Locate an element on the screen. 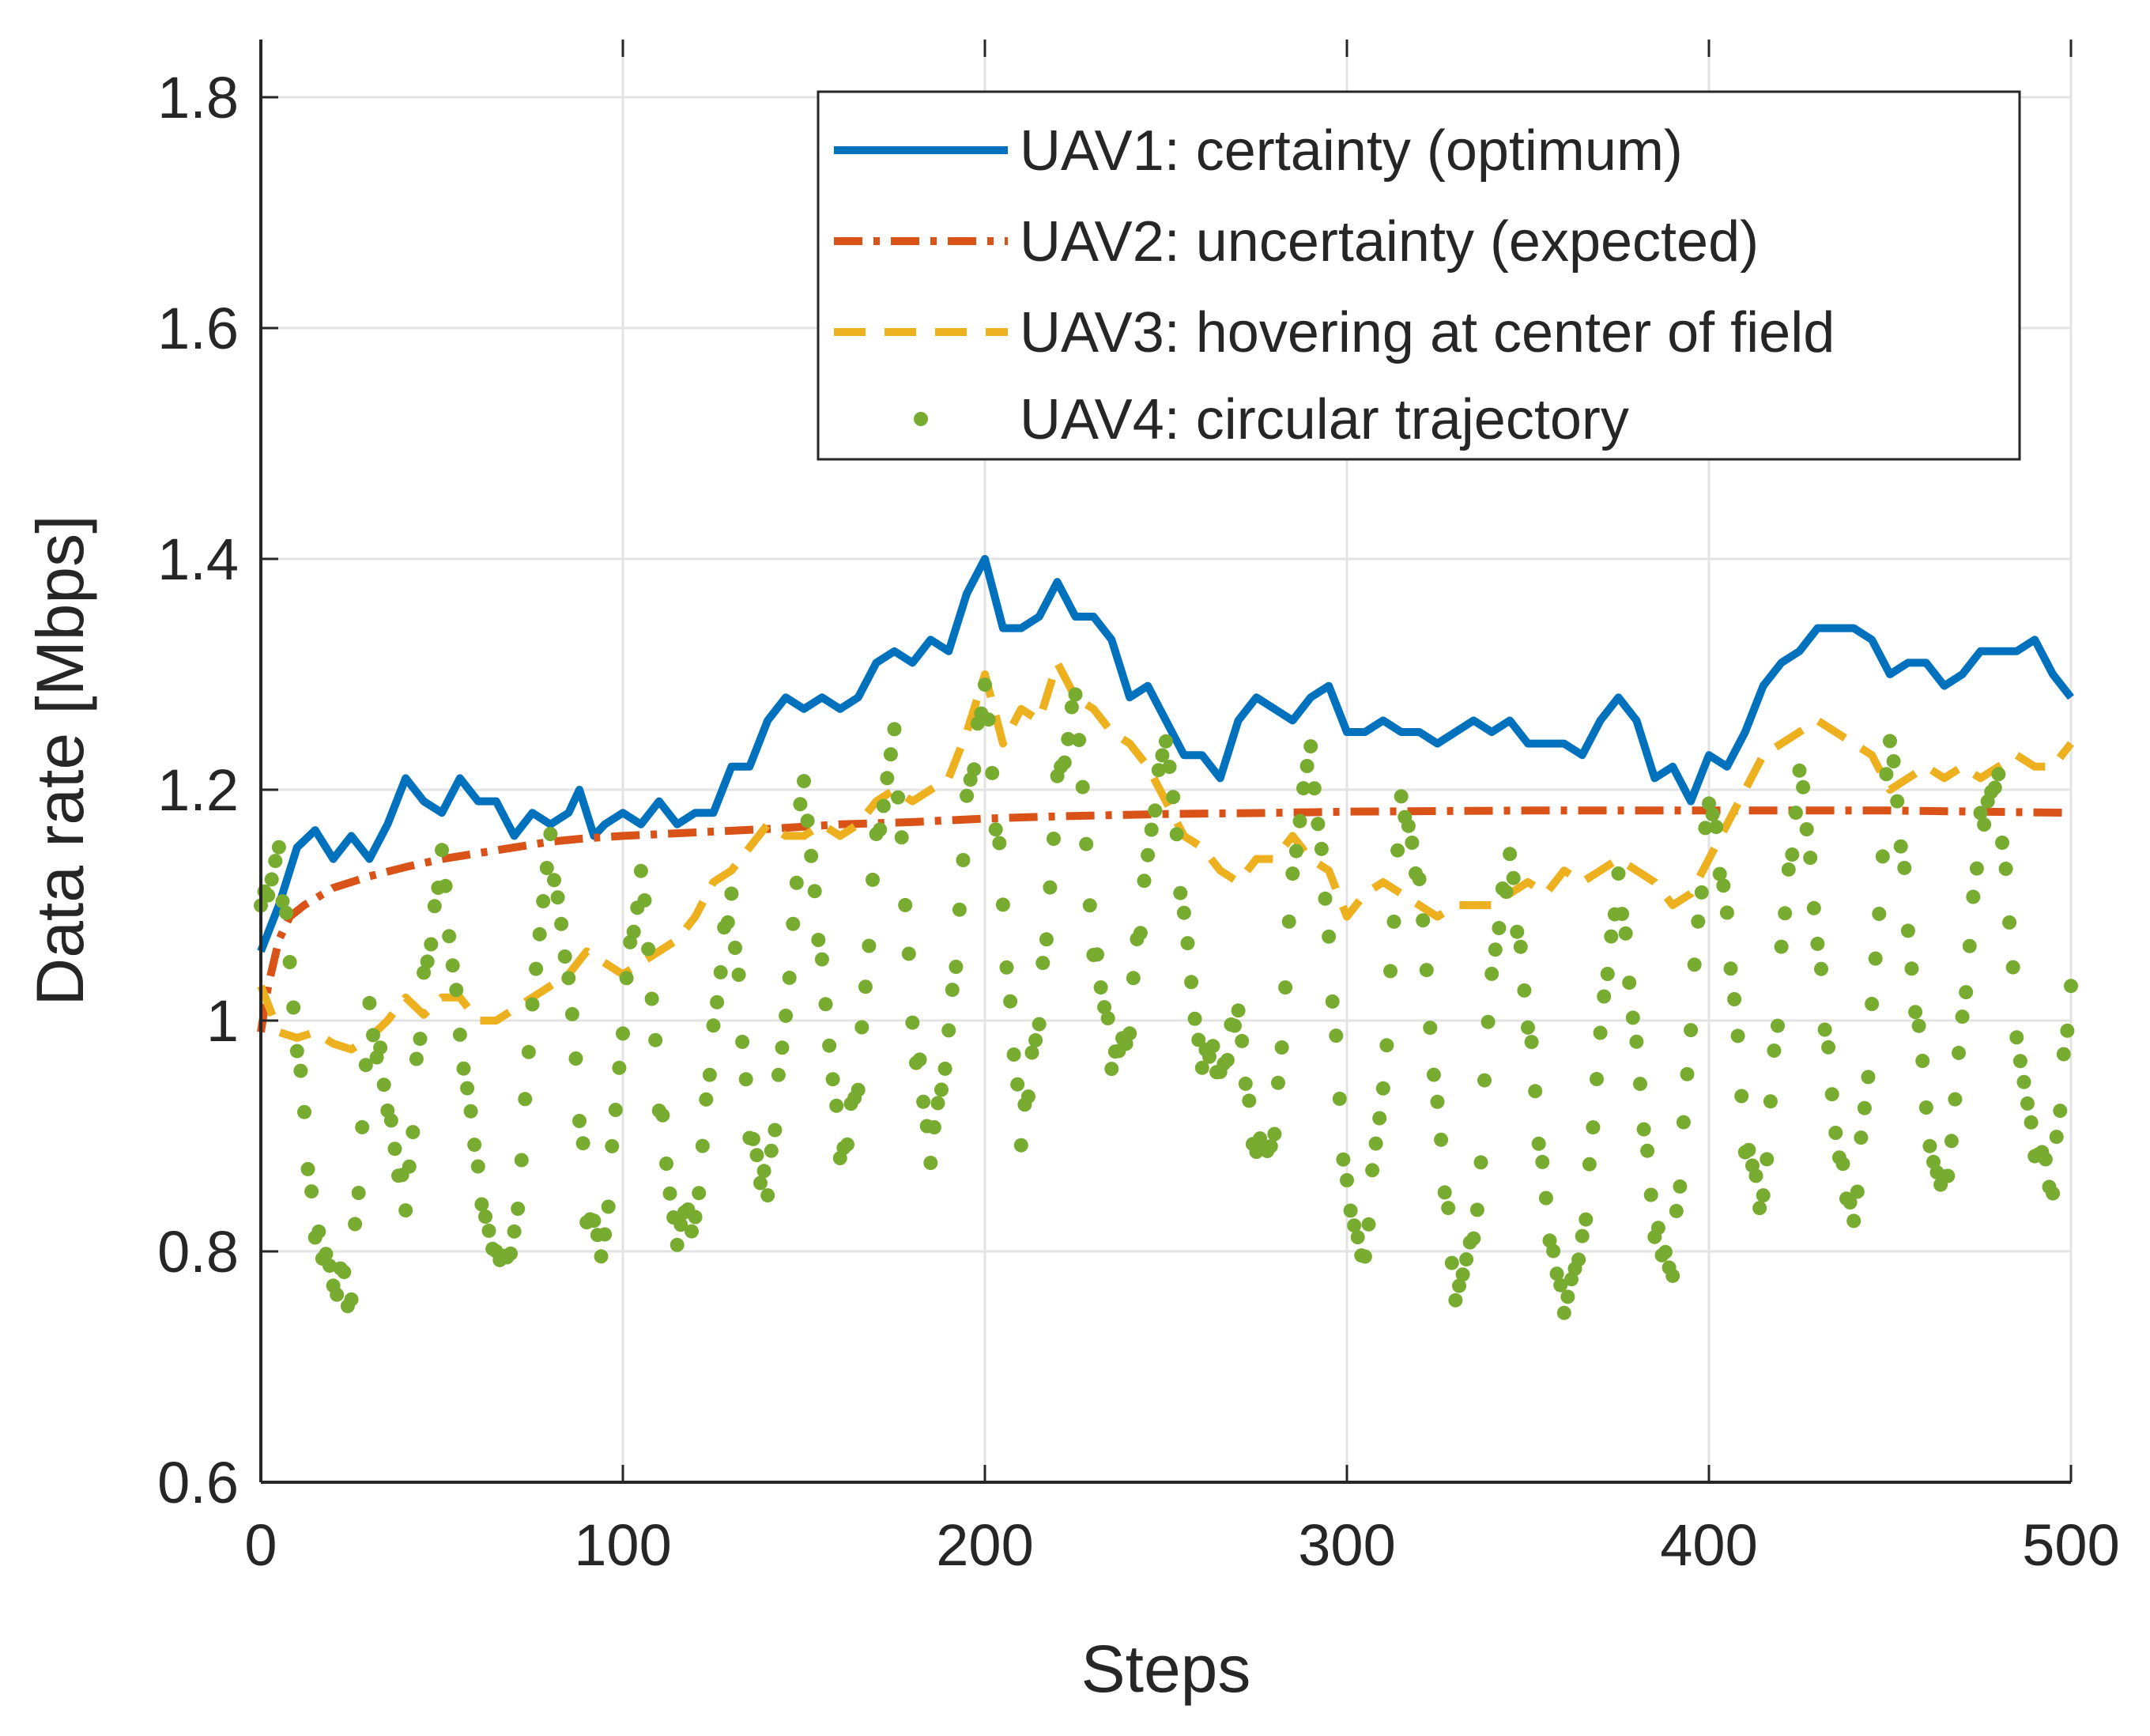 Image resolution: width=2150 pixels, height=1736 pixels. y-tick-label: 1.8 is located at coordinates (198, 97).